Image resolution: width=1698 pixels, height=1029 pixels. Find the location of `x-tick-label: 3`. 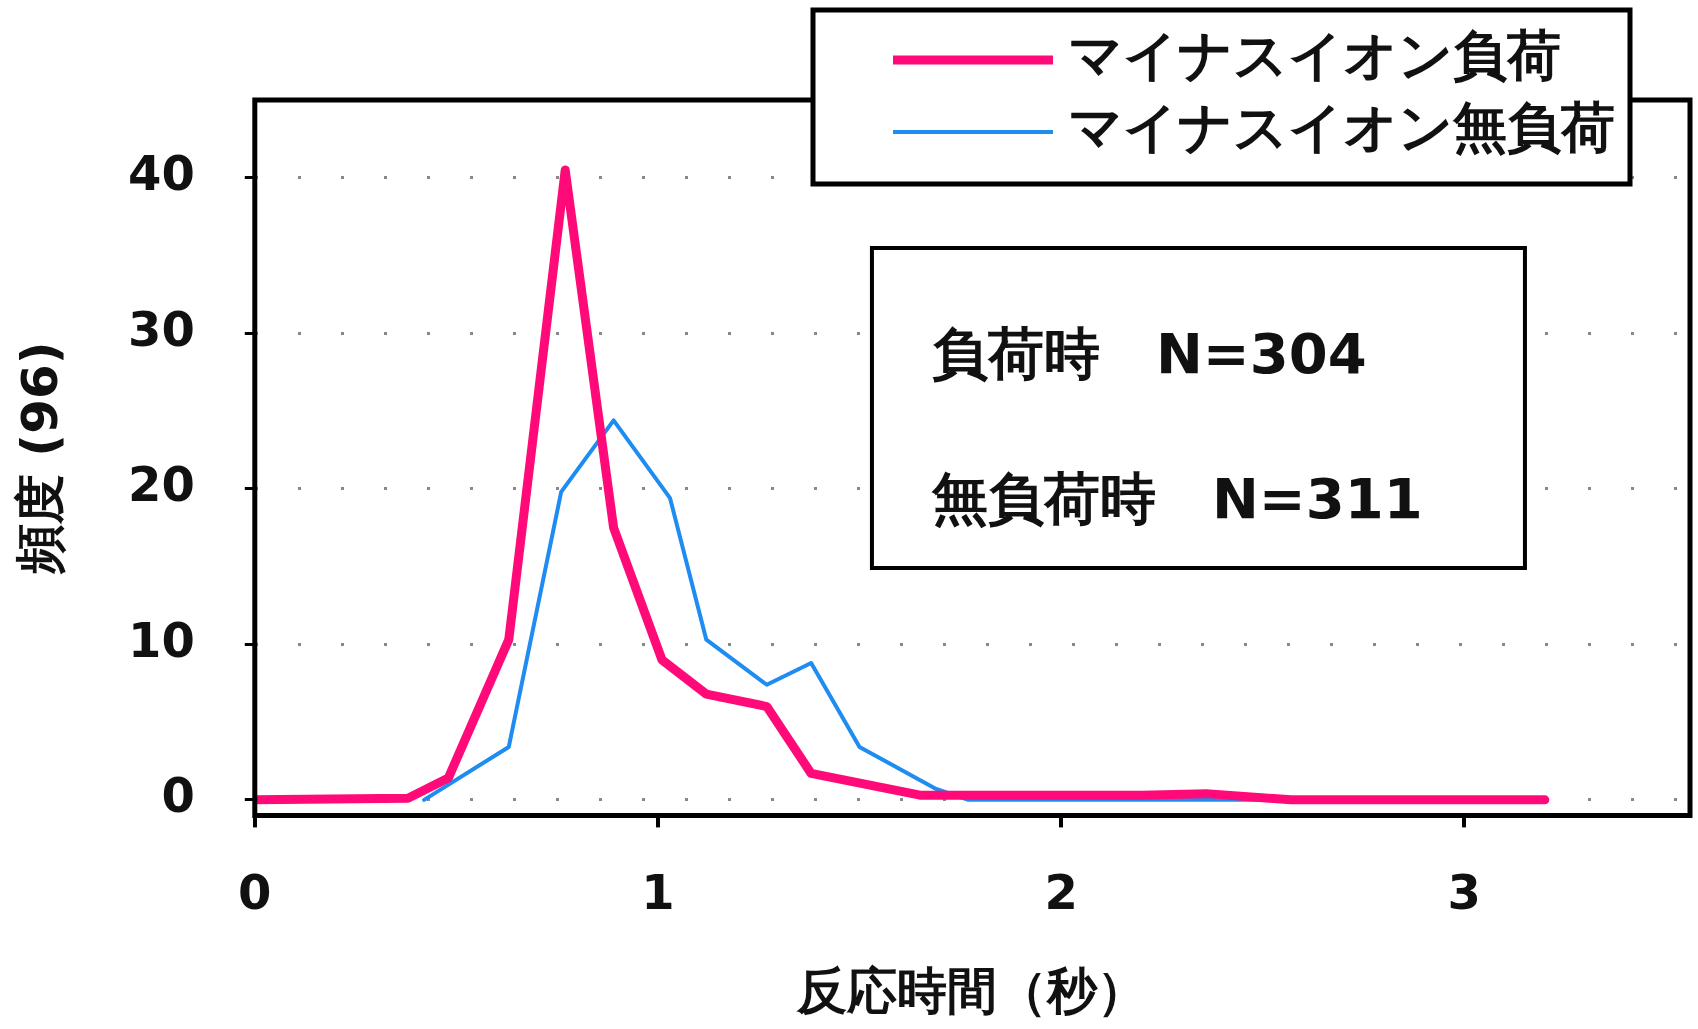

x-tick-label: 3 is located at coordinates (1464, 891).